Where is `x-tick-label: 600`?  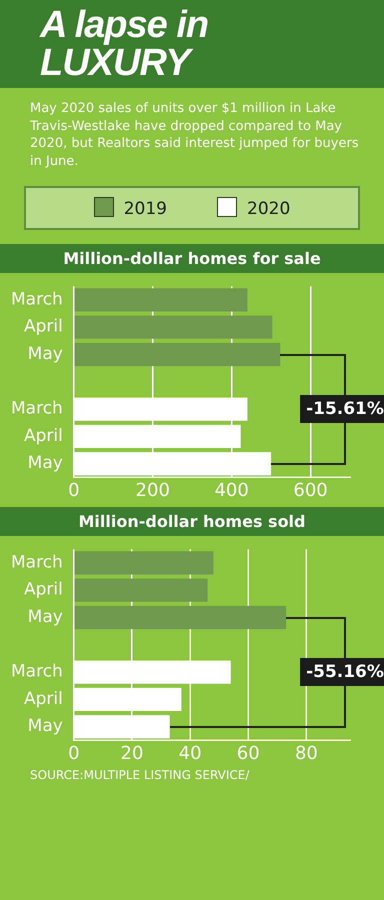
x-tick-label: 600 is located at coordinates (310, 491).